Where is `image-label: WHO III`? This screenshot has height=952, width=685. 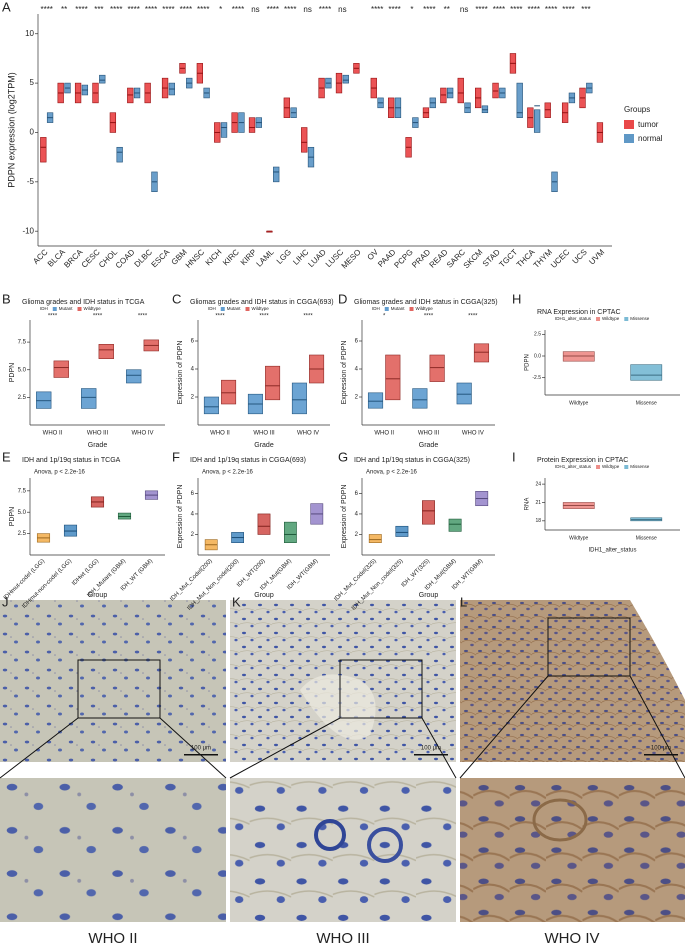
image-label: WHO III is located at coordinates (342, 938).